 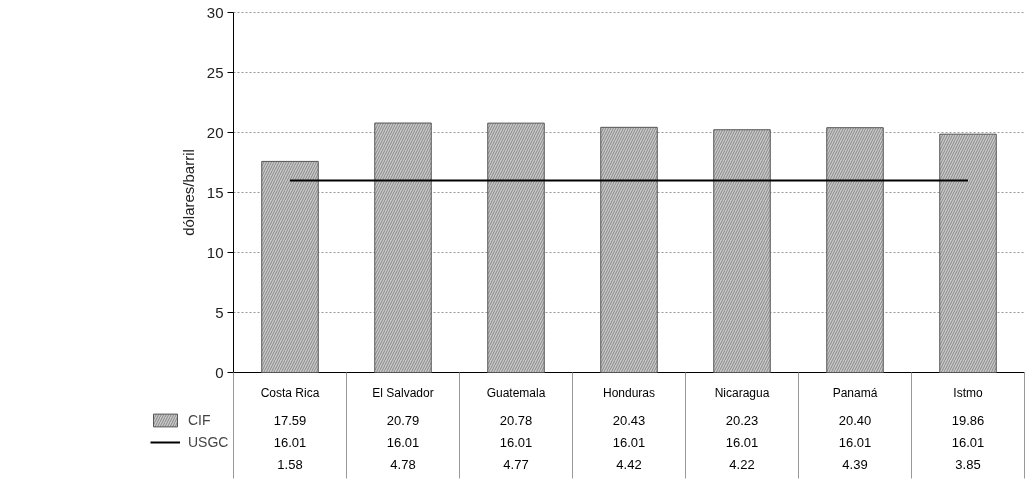 What do you see at coordinates (742, 420) in the screenshot?
I see `data-label: 20.23` at bounding box center [742, 420].